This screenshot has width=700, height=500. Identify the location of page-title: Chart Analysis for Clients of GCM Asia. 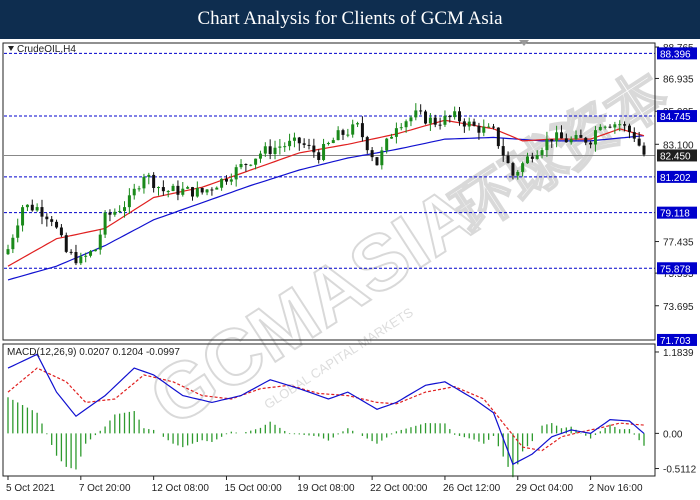
(350, 18).